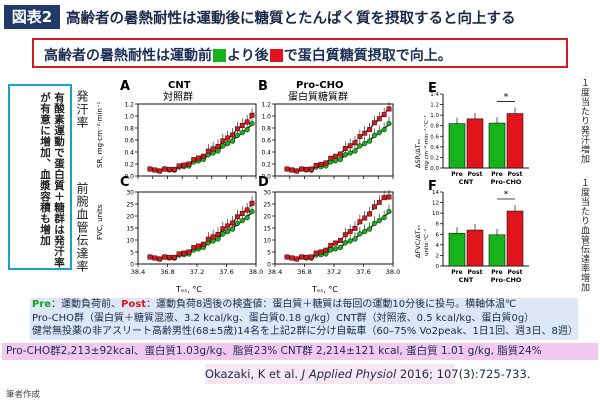  I want to click on page-title: 高齢者の暑熱耐性は運動後に糖質とたんぱく質を摂取すると向上する, so click(291, 19).